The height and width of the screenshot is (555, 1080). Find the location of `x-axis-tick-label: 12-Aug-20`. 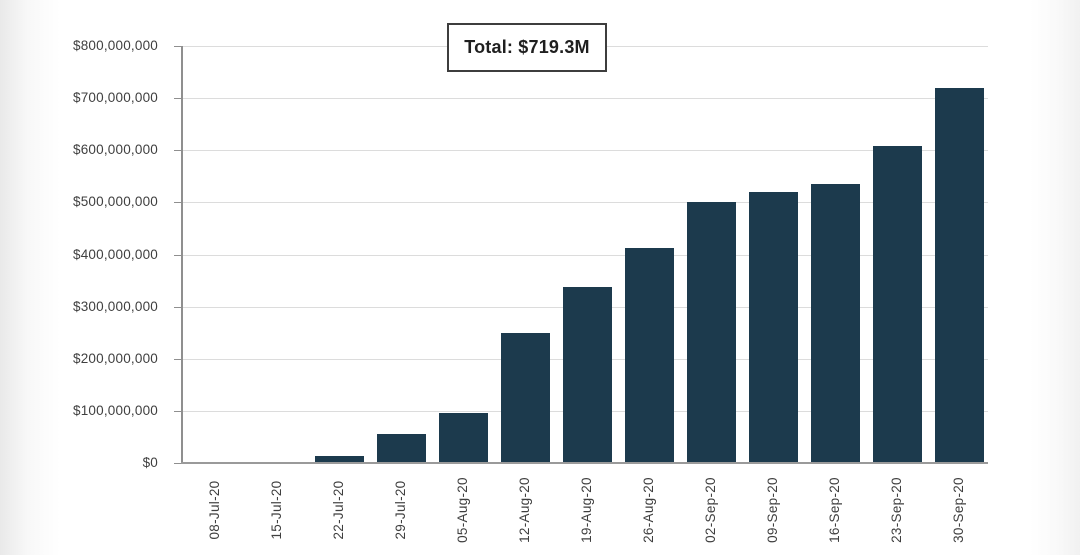

x-axis-tick-label: 12-Aug-20 is located at coordinates (525, 510).